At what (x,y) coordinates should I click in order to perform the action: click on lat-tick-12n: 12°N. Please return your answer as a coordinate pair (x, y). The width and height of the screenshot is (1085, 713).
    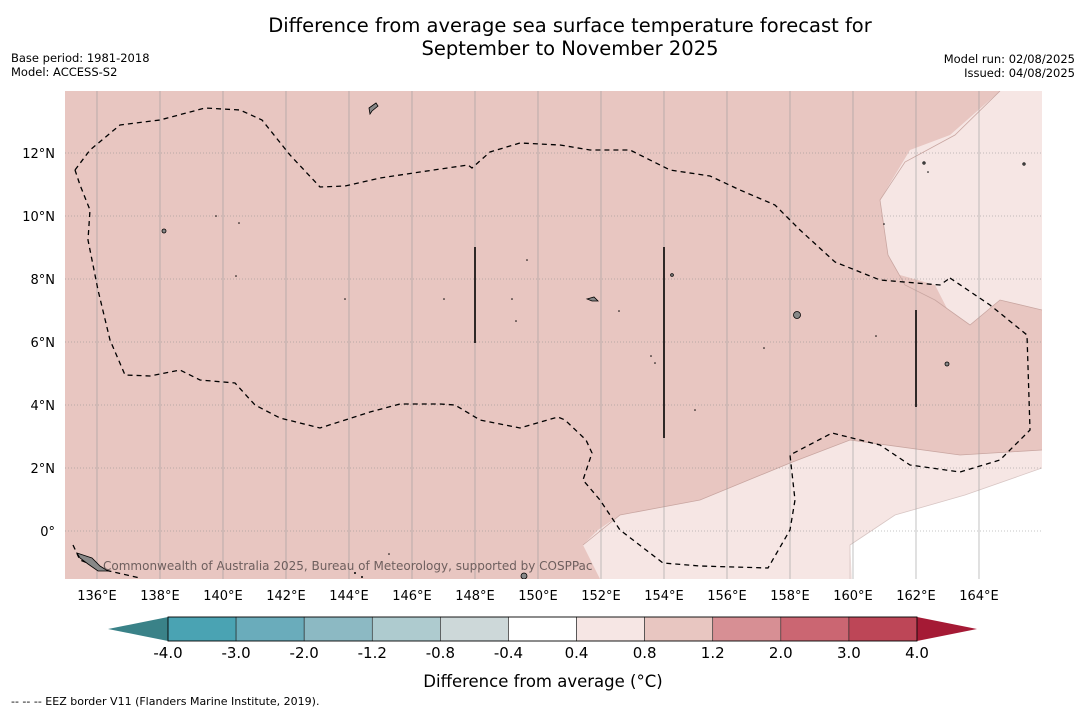
    Looking at the image, I should click on (38, 154).